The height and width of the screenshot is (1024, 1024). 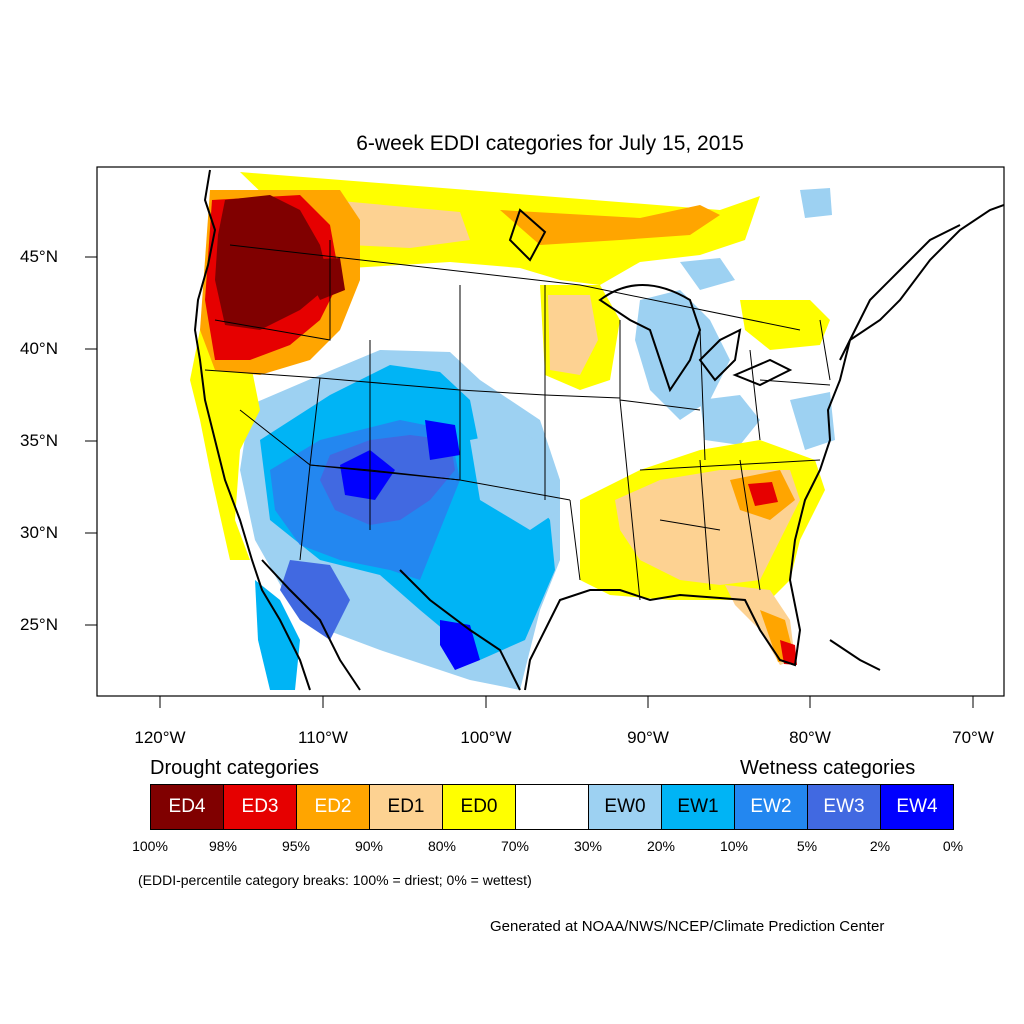 I want to click on wet-ew1-baja, so click(x=277, y=635).